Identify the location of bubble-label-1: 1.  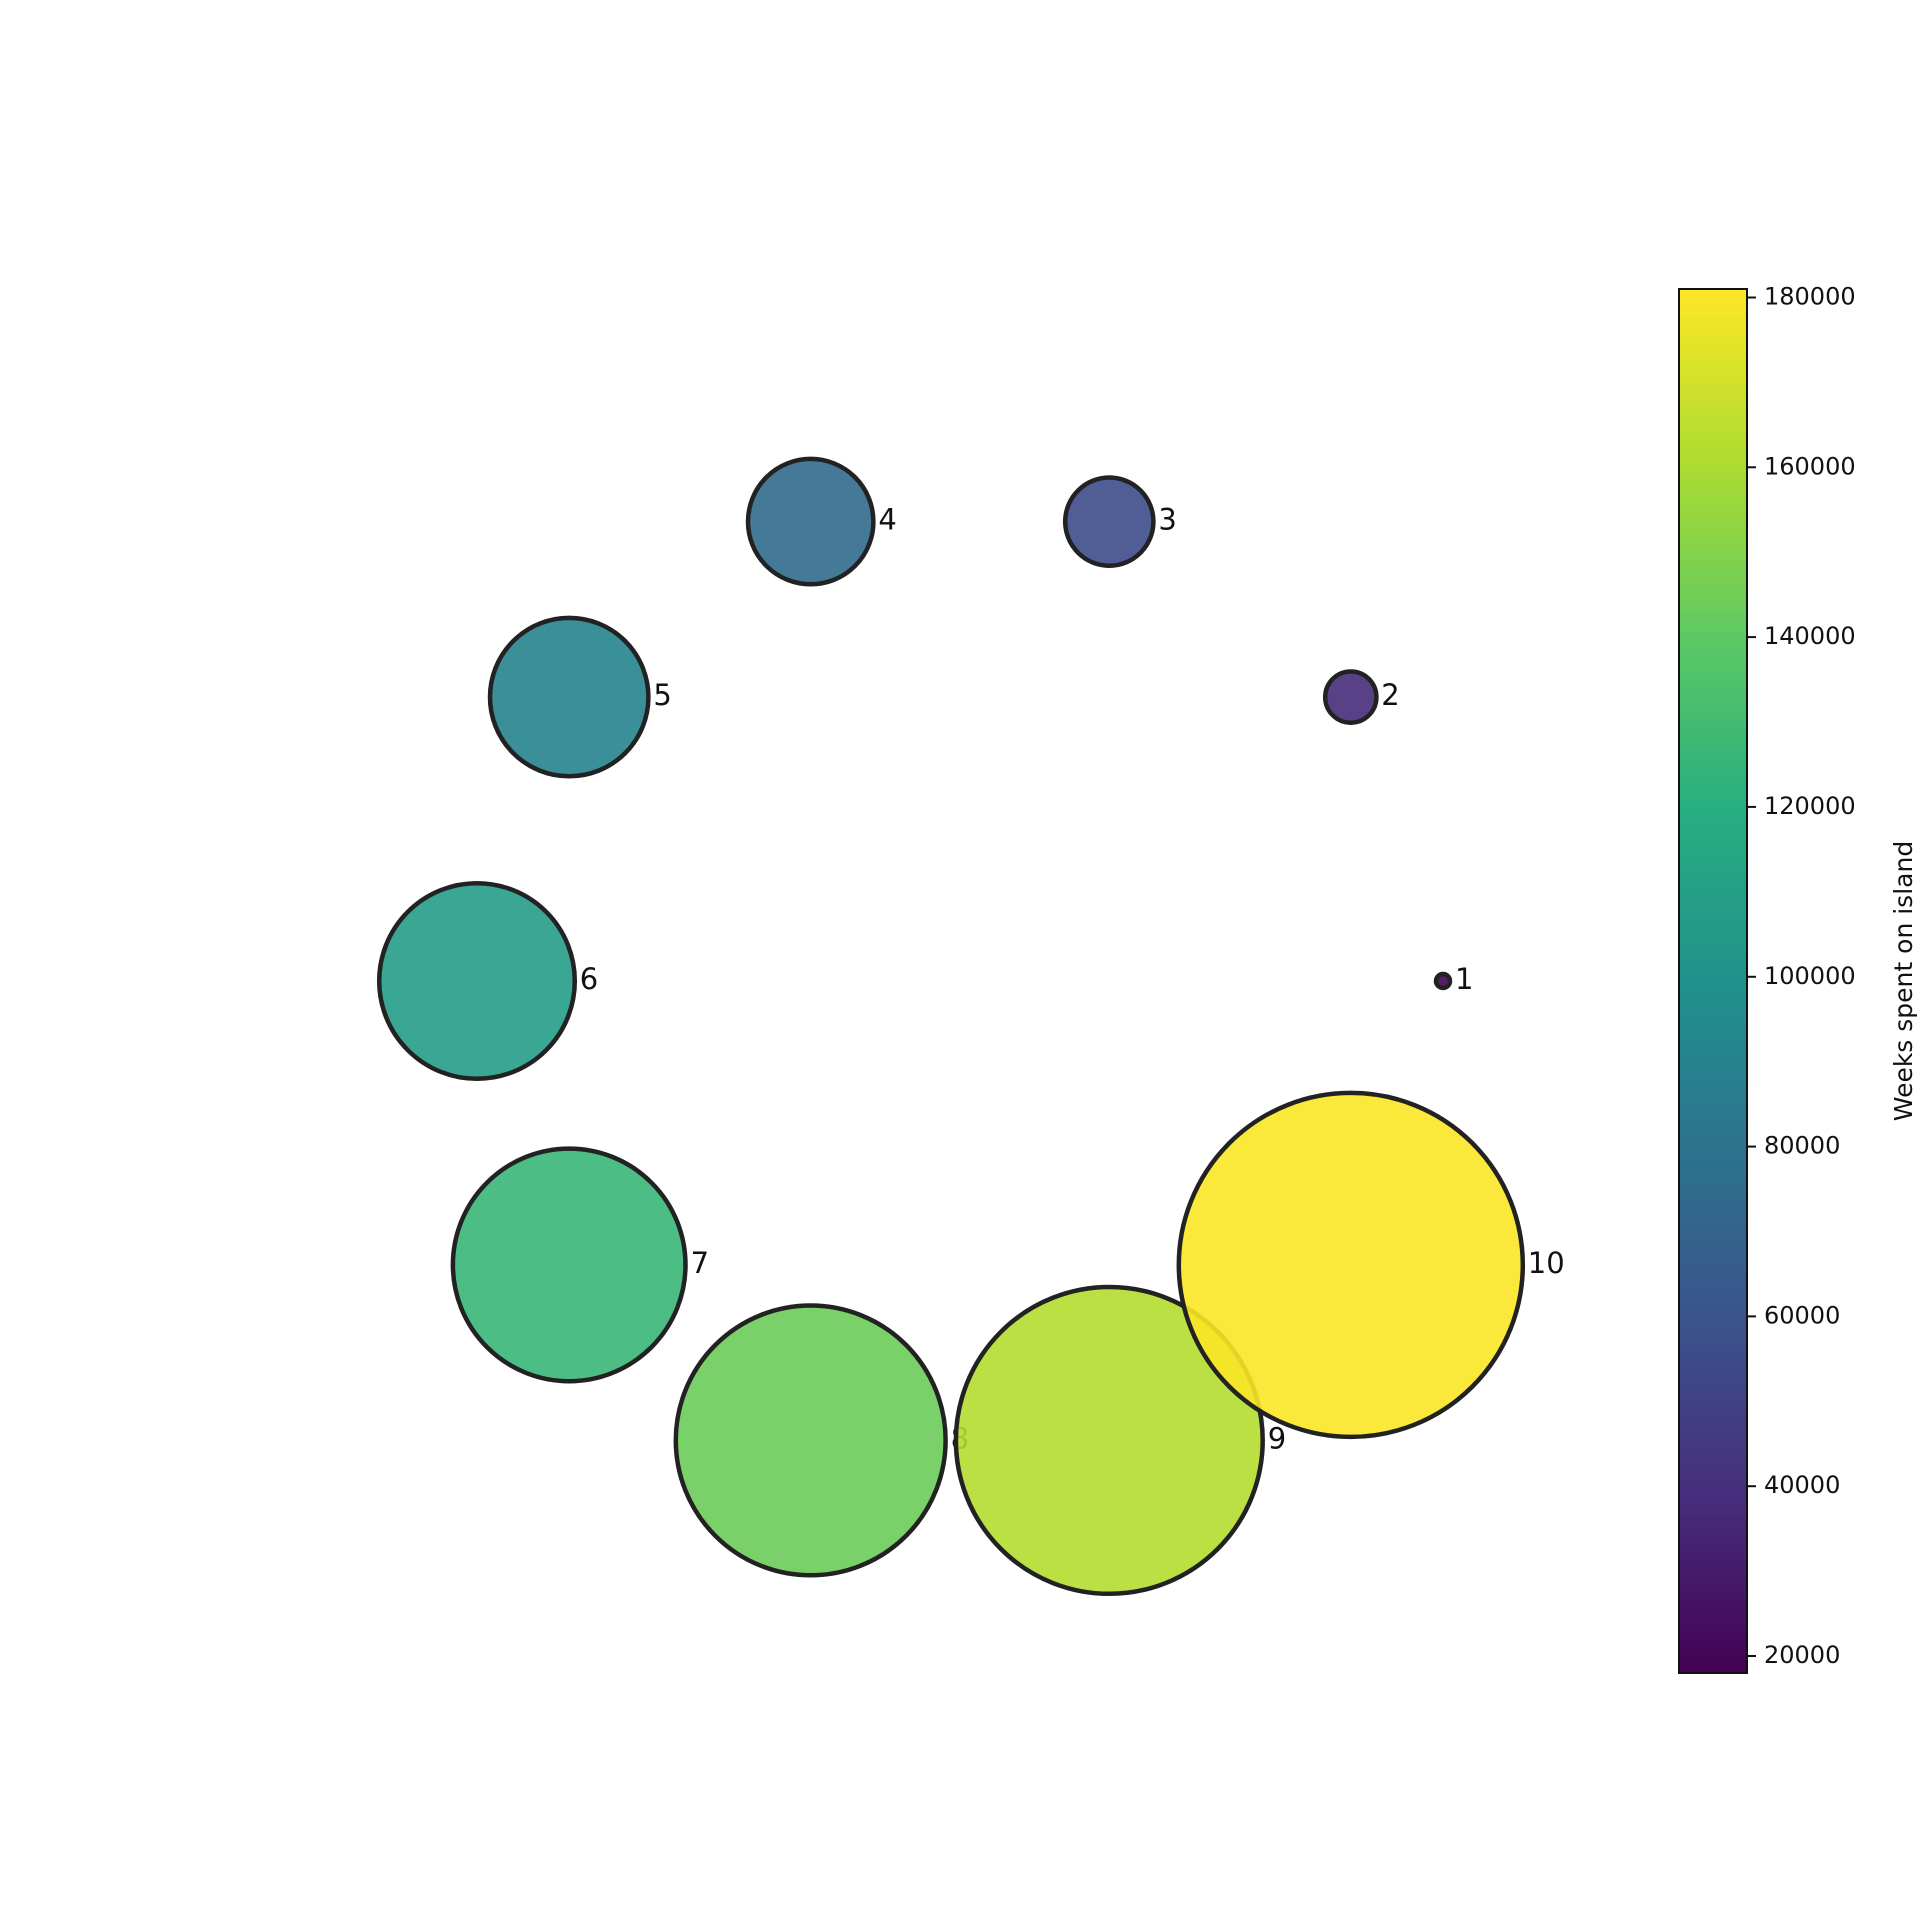
(1464, 979).